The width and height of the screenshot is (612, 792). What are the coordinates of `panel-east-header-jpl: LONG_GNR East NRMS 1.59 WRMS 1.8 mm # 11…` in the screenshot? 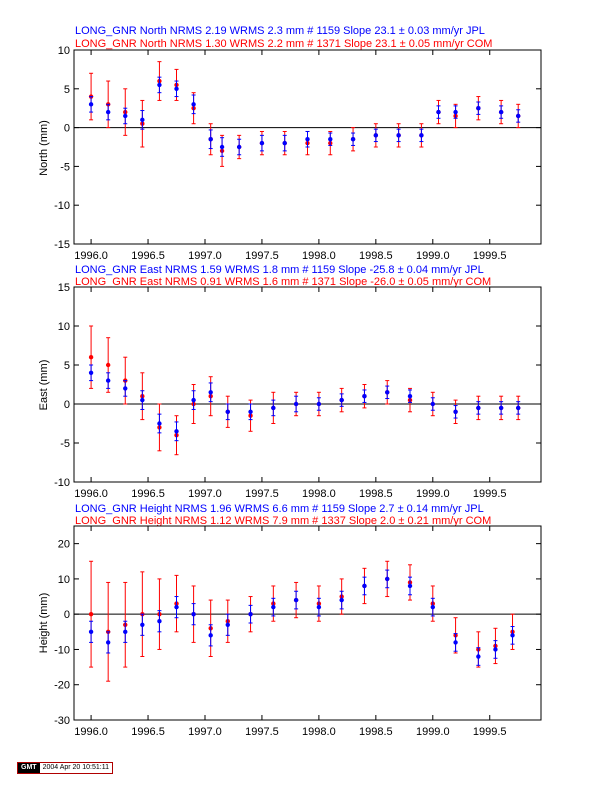 It's located at (279, 270).